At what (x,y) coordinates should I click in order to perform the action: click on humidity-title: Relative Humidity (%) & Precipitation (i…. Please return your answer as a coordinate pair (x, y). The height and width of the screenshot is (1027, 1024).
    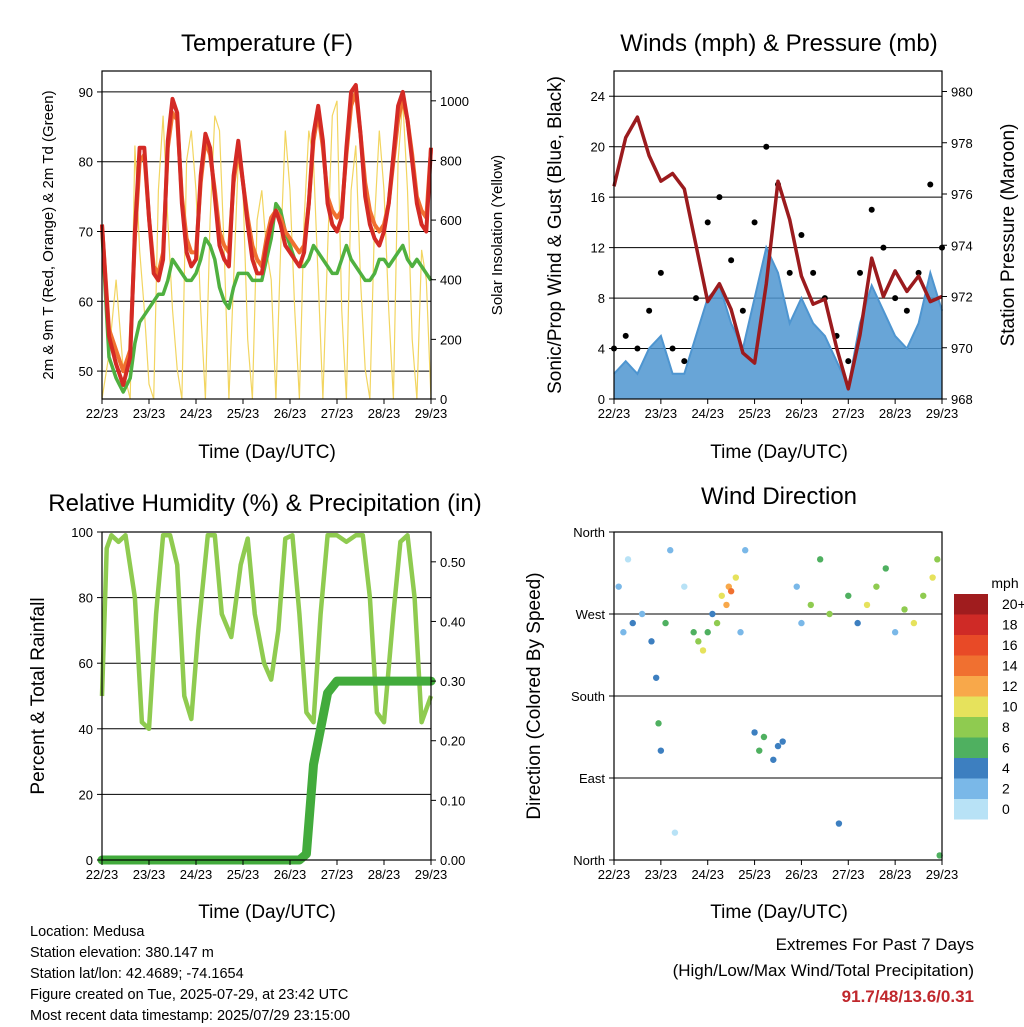
    Looking at the image, I should click on (264, 503).